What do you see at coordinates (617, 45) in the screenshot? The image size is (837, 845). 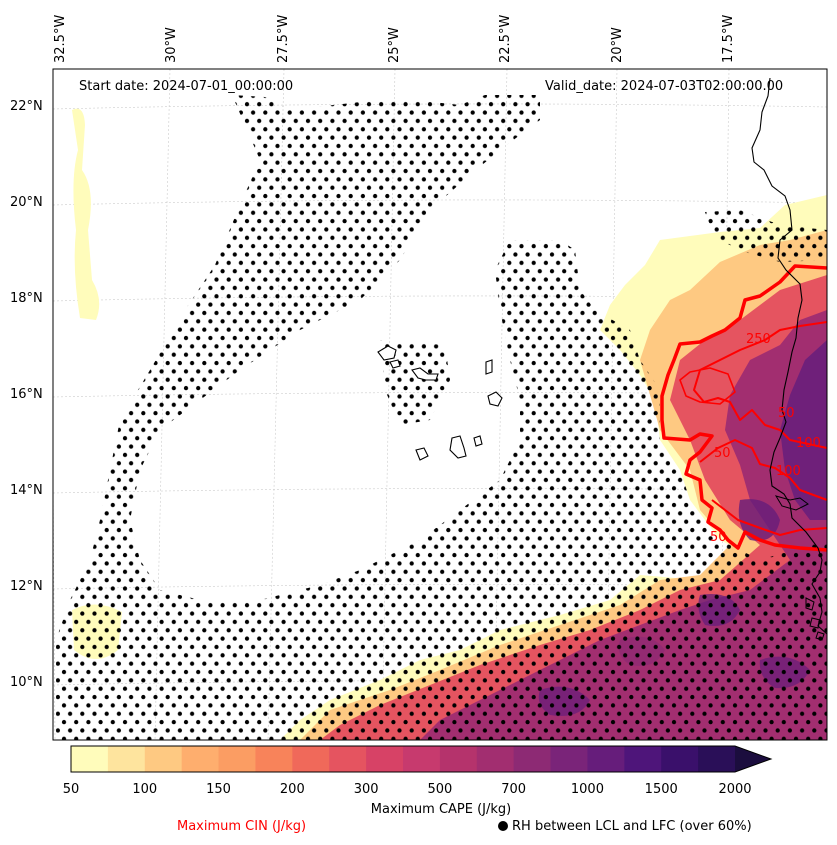 I see `lon-label-20w: 20°W` at bounding box center [617, 45].